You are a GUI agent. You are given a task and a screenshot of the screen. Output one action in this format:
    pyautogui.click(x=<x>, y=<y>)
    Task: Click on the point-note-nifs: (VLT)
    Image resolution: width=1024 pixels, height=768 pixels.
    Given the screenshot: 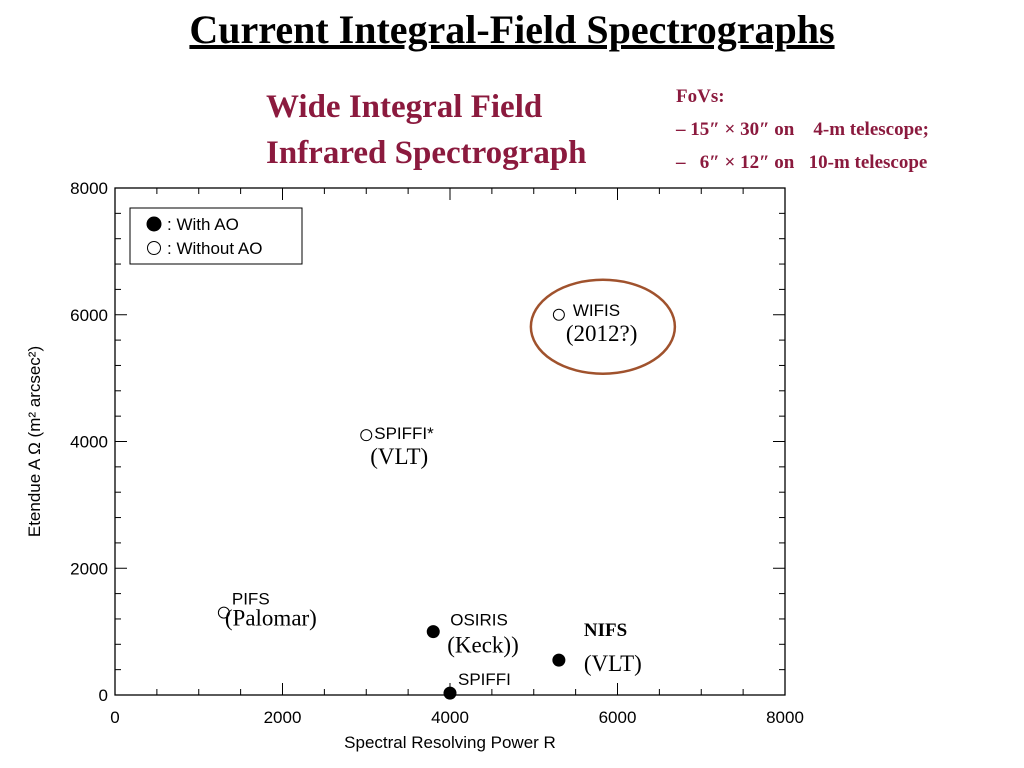 What is the action you would take?
    pyautogui.click(x=613, y=663)
    